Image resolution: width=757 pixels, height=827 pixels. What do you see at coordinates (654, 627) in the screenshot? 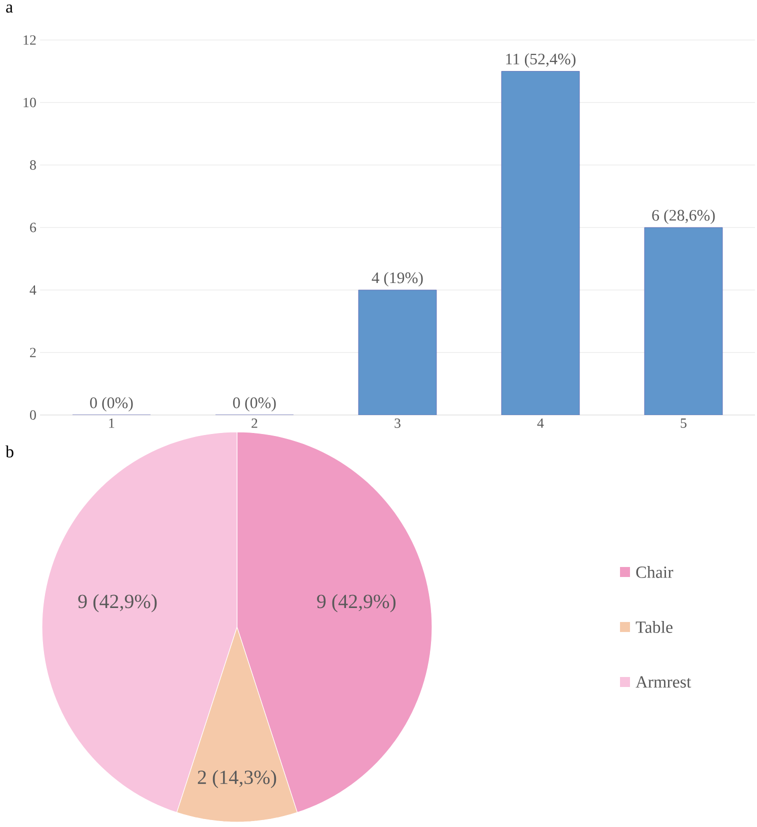
I see `legend-label: Table` at bounding box center [654, 627].